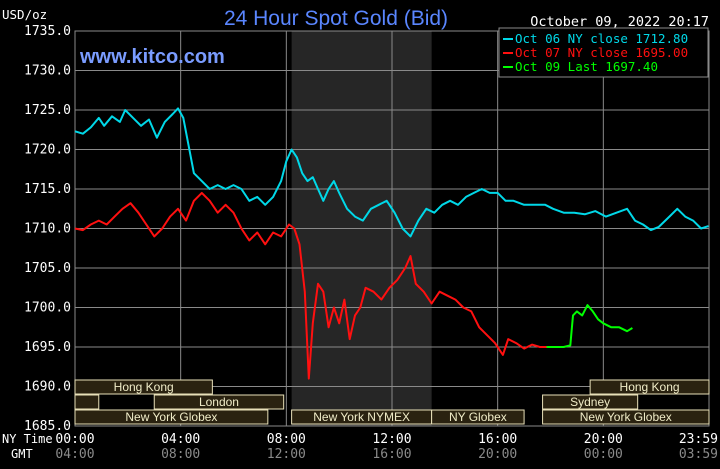 Image resolution: width=720 pixels, height=469 pixels. Describe the element at coordinates (47, 189) in the screenshot. I see `y-tick-label: 1715.0` at that location.